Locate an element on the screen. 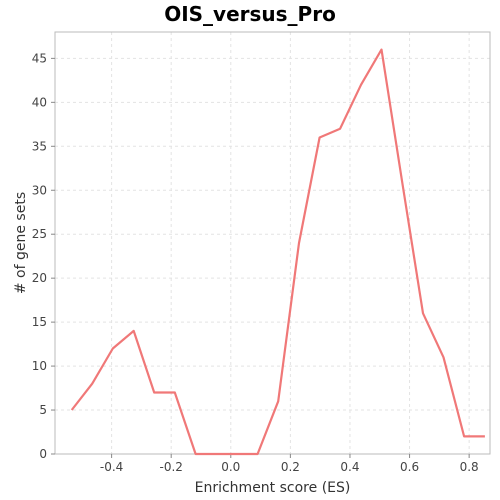 The image size is (500, 500). x-tick-label: 0.2 is located at coordinates (290, 467).